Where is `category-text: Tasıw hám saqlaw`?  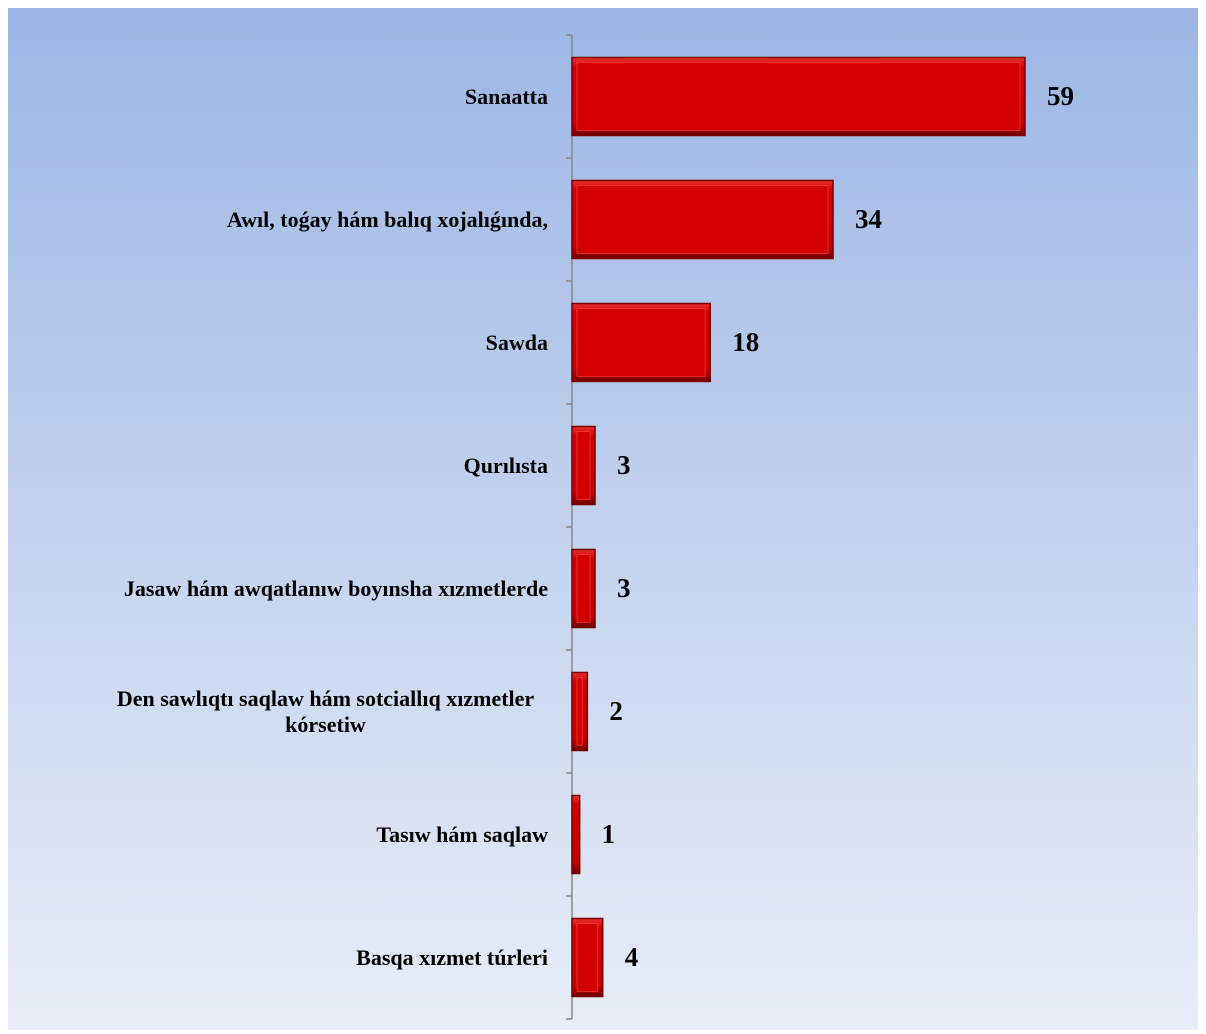
category-text: Tasıw hám saqlaw is located at coordinates (462, 834).